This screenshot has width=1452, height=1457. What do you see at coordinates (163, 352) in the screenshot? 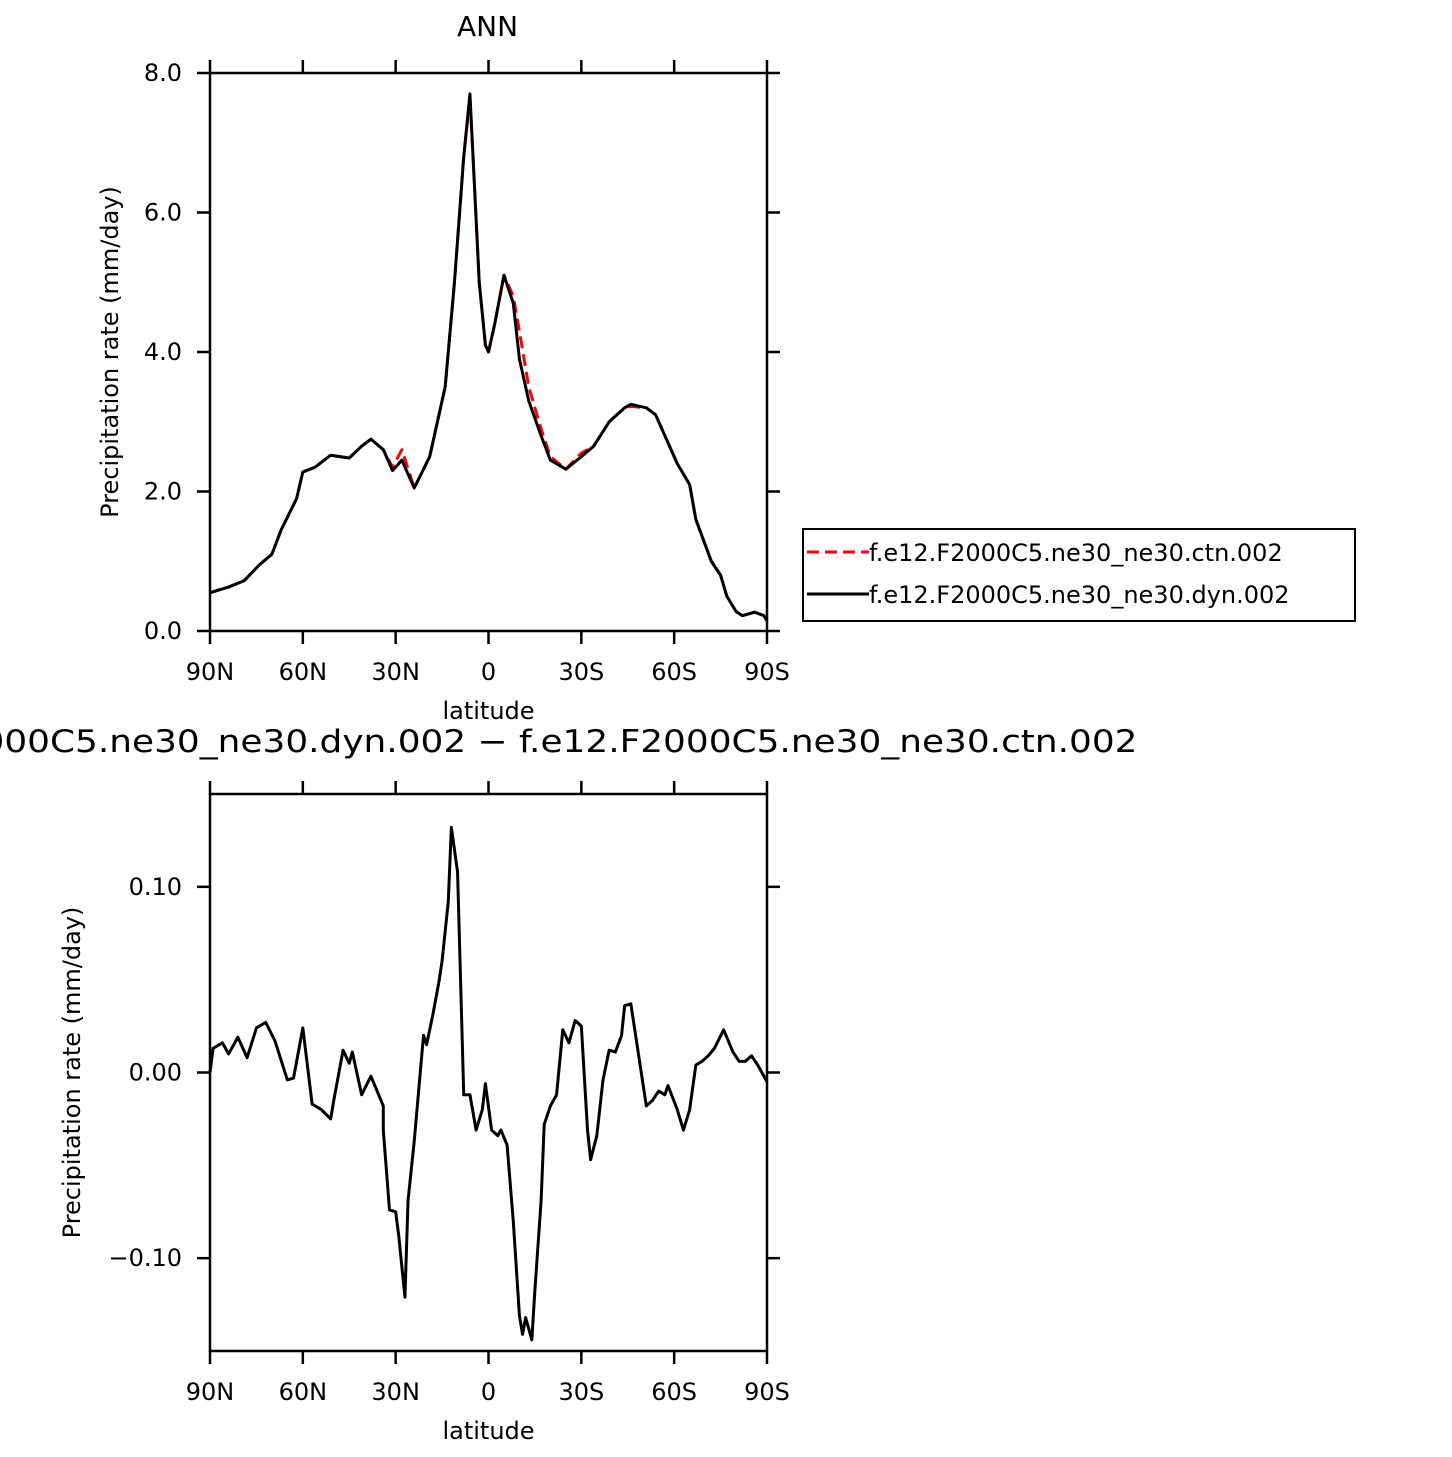
I see `y-tick-label: 4.0` at bounding box center [163, 352].